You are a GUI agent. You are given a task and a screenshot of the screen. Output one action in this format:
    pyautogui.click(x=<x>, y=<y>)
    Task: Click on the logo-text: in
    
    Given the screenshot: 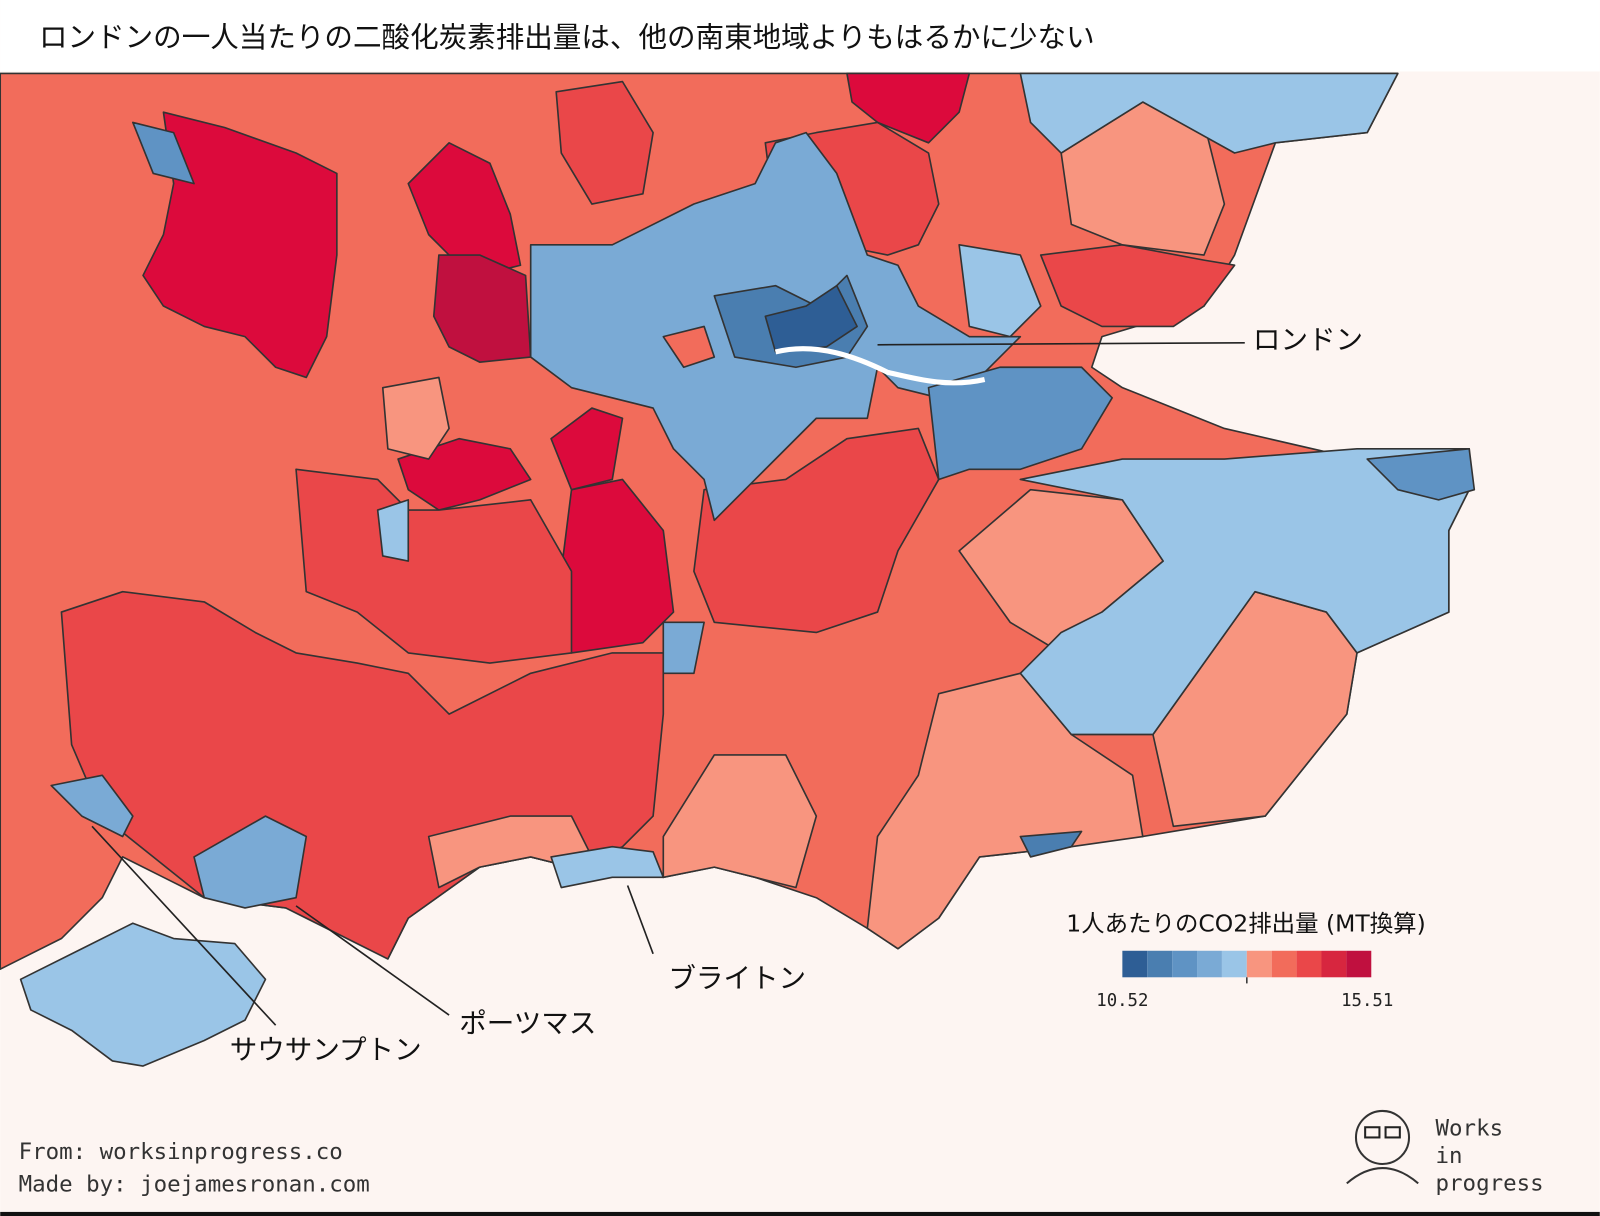 What is the action you would take?
    pyautogui.click(x=1449, y=1156)
    